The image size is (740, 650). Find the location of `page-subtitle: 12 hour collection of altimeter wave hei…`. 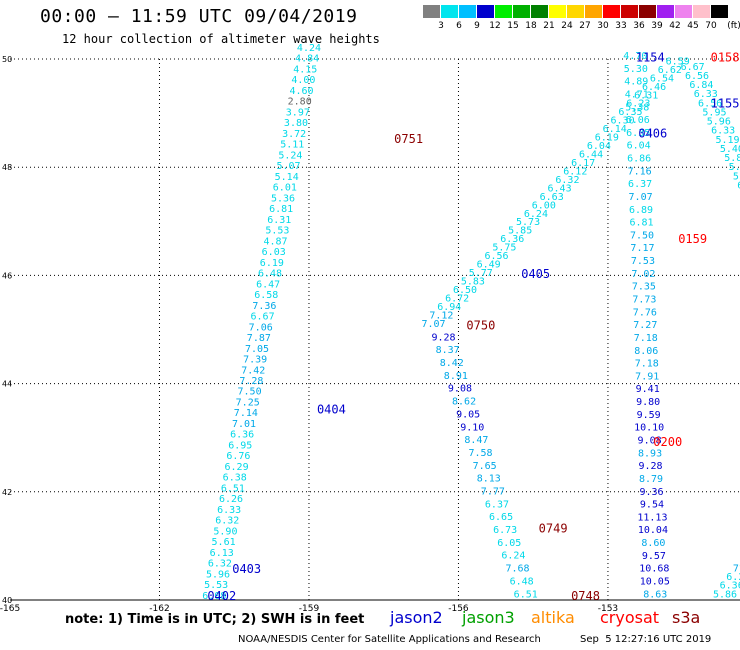

page-subtitle: 12 hour collection of altimeter wave hei… is located at coordinates (221, 39).